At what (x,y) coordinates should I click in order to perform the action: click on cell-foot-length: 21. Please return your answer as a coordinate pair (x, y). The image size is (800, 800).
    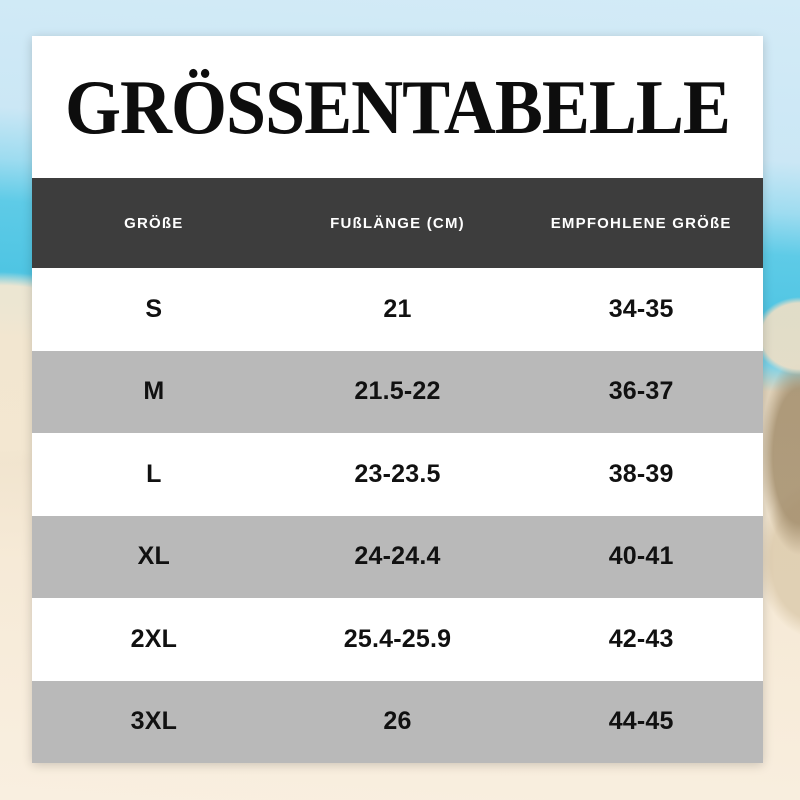
    Looking at the image, I should click on (397, 308).